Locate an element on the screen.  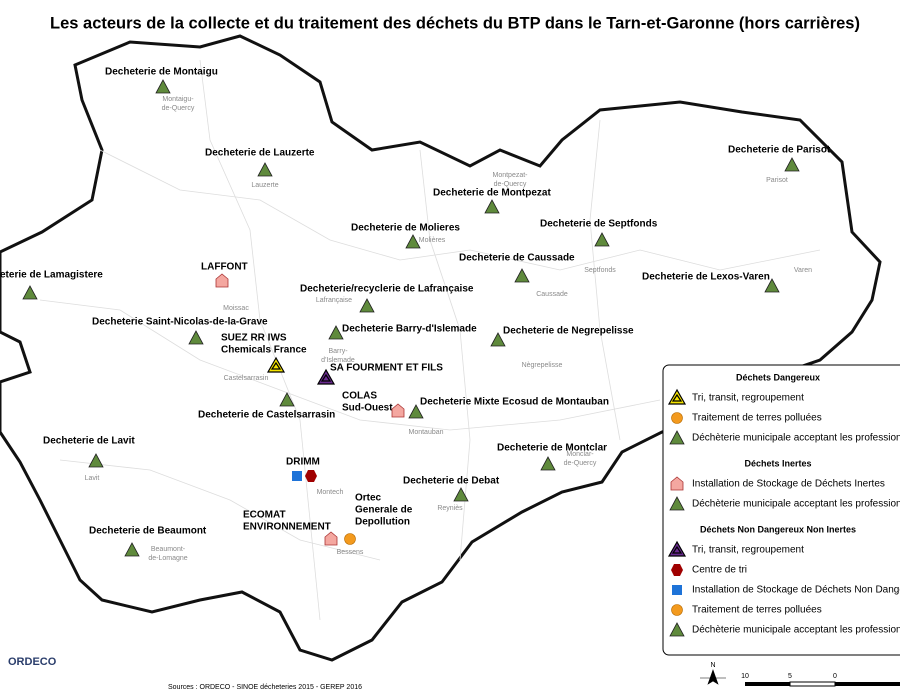
site-label: Decheterie de Caussade is located at coordinates (517, 258).